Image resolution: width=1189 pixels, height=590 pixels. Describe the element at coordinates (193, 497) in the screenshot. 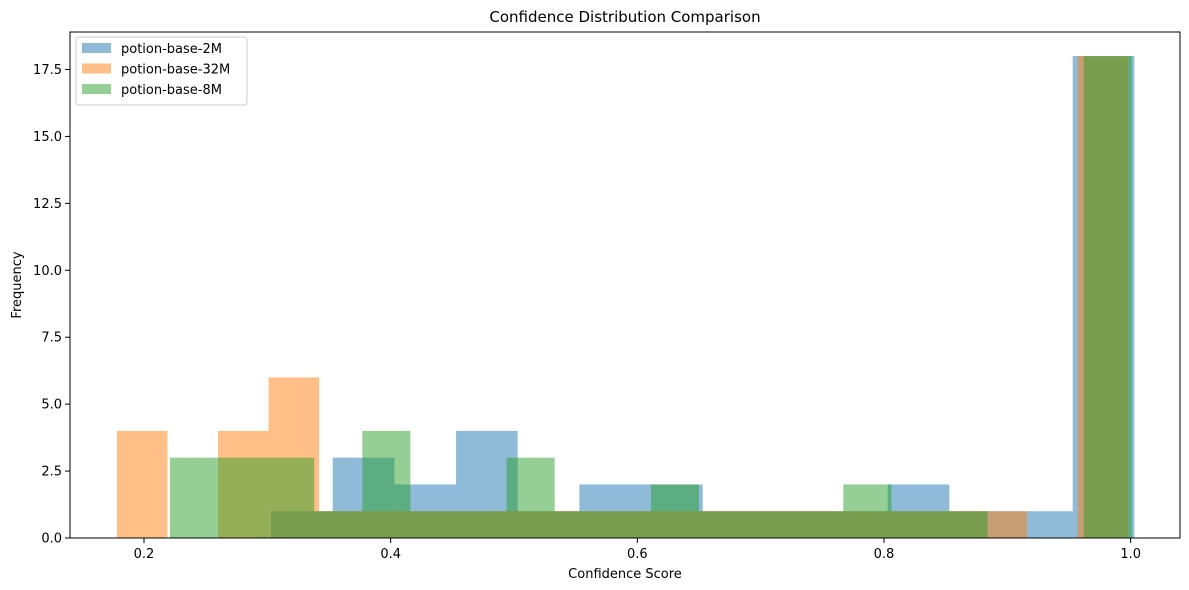

I see `histogram-bar-s2-b0` at that location.